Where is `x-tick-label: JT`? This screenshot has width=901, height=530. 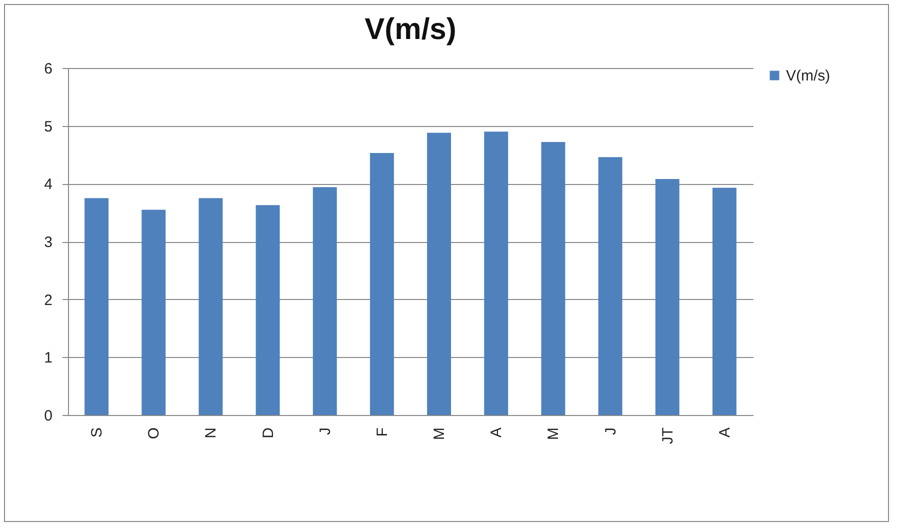
x-tick-label: JT is located at coordinates (667, 436).